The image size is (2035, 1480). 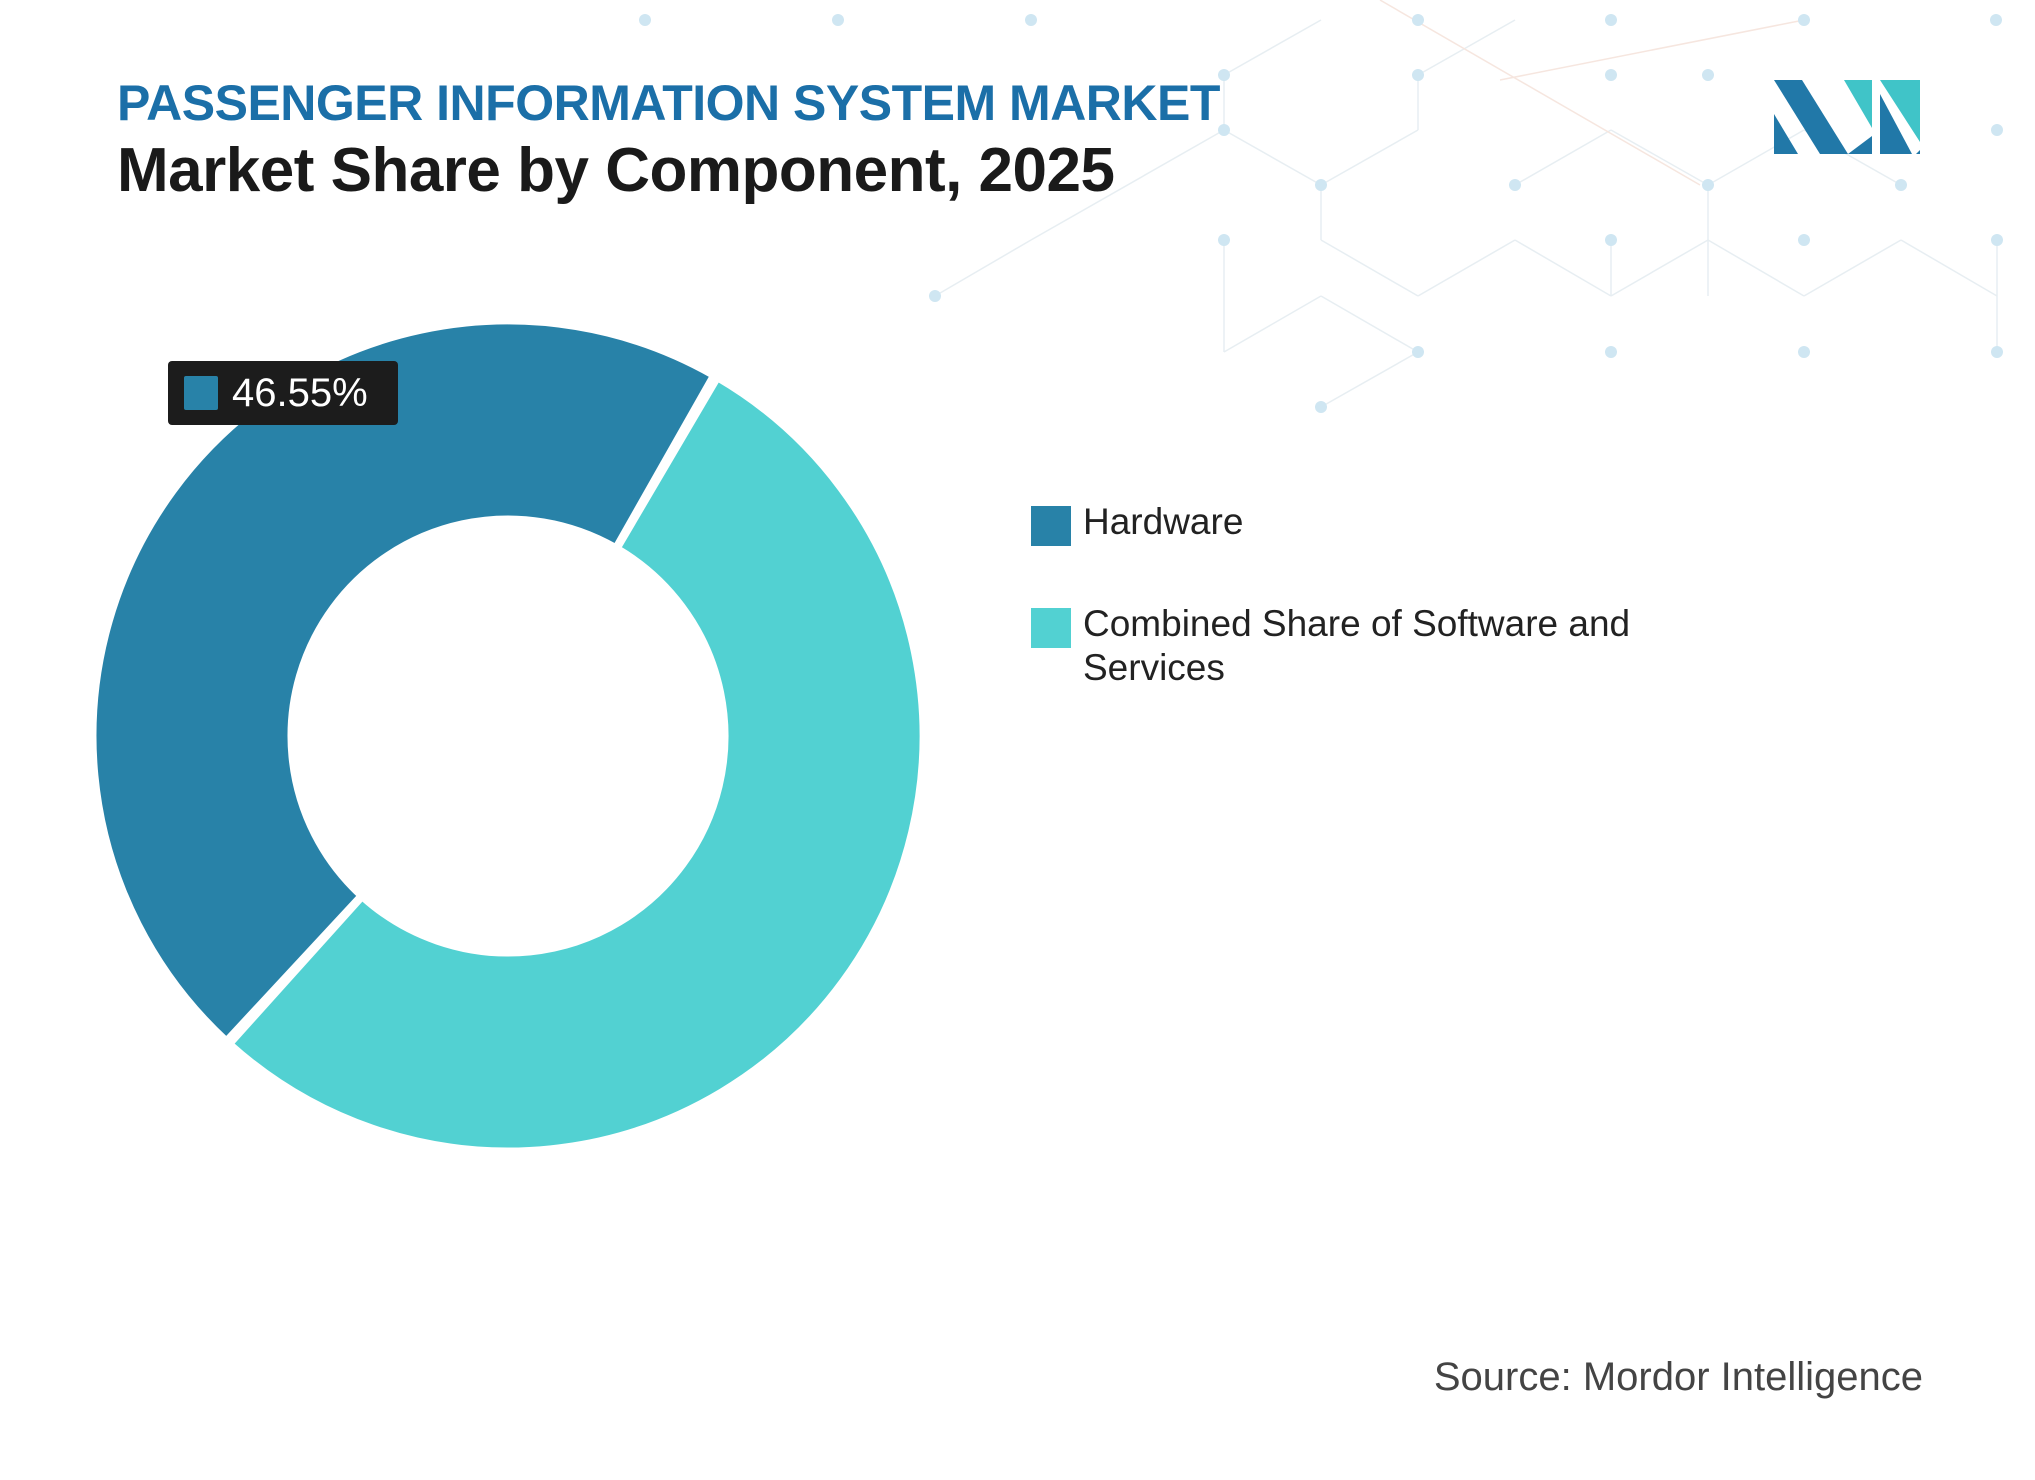 I want to click on data-label-text: 46.55%, so click(x=300, y=393).